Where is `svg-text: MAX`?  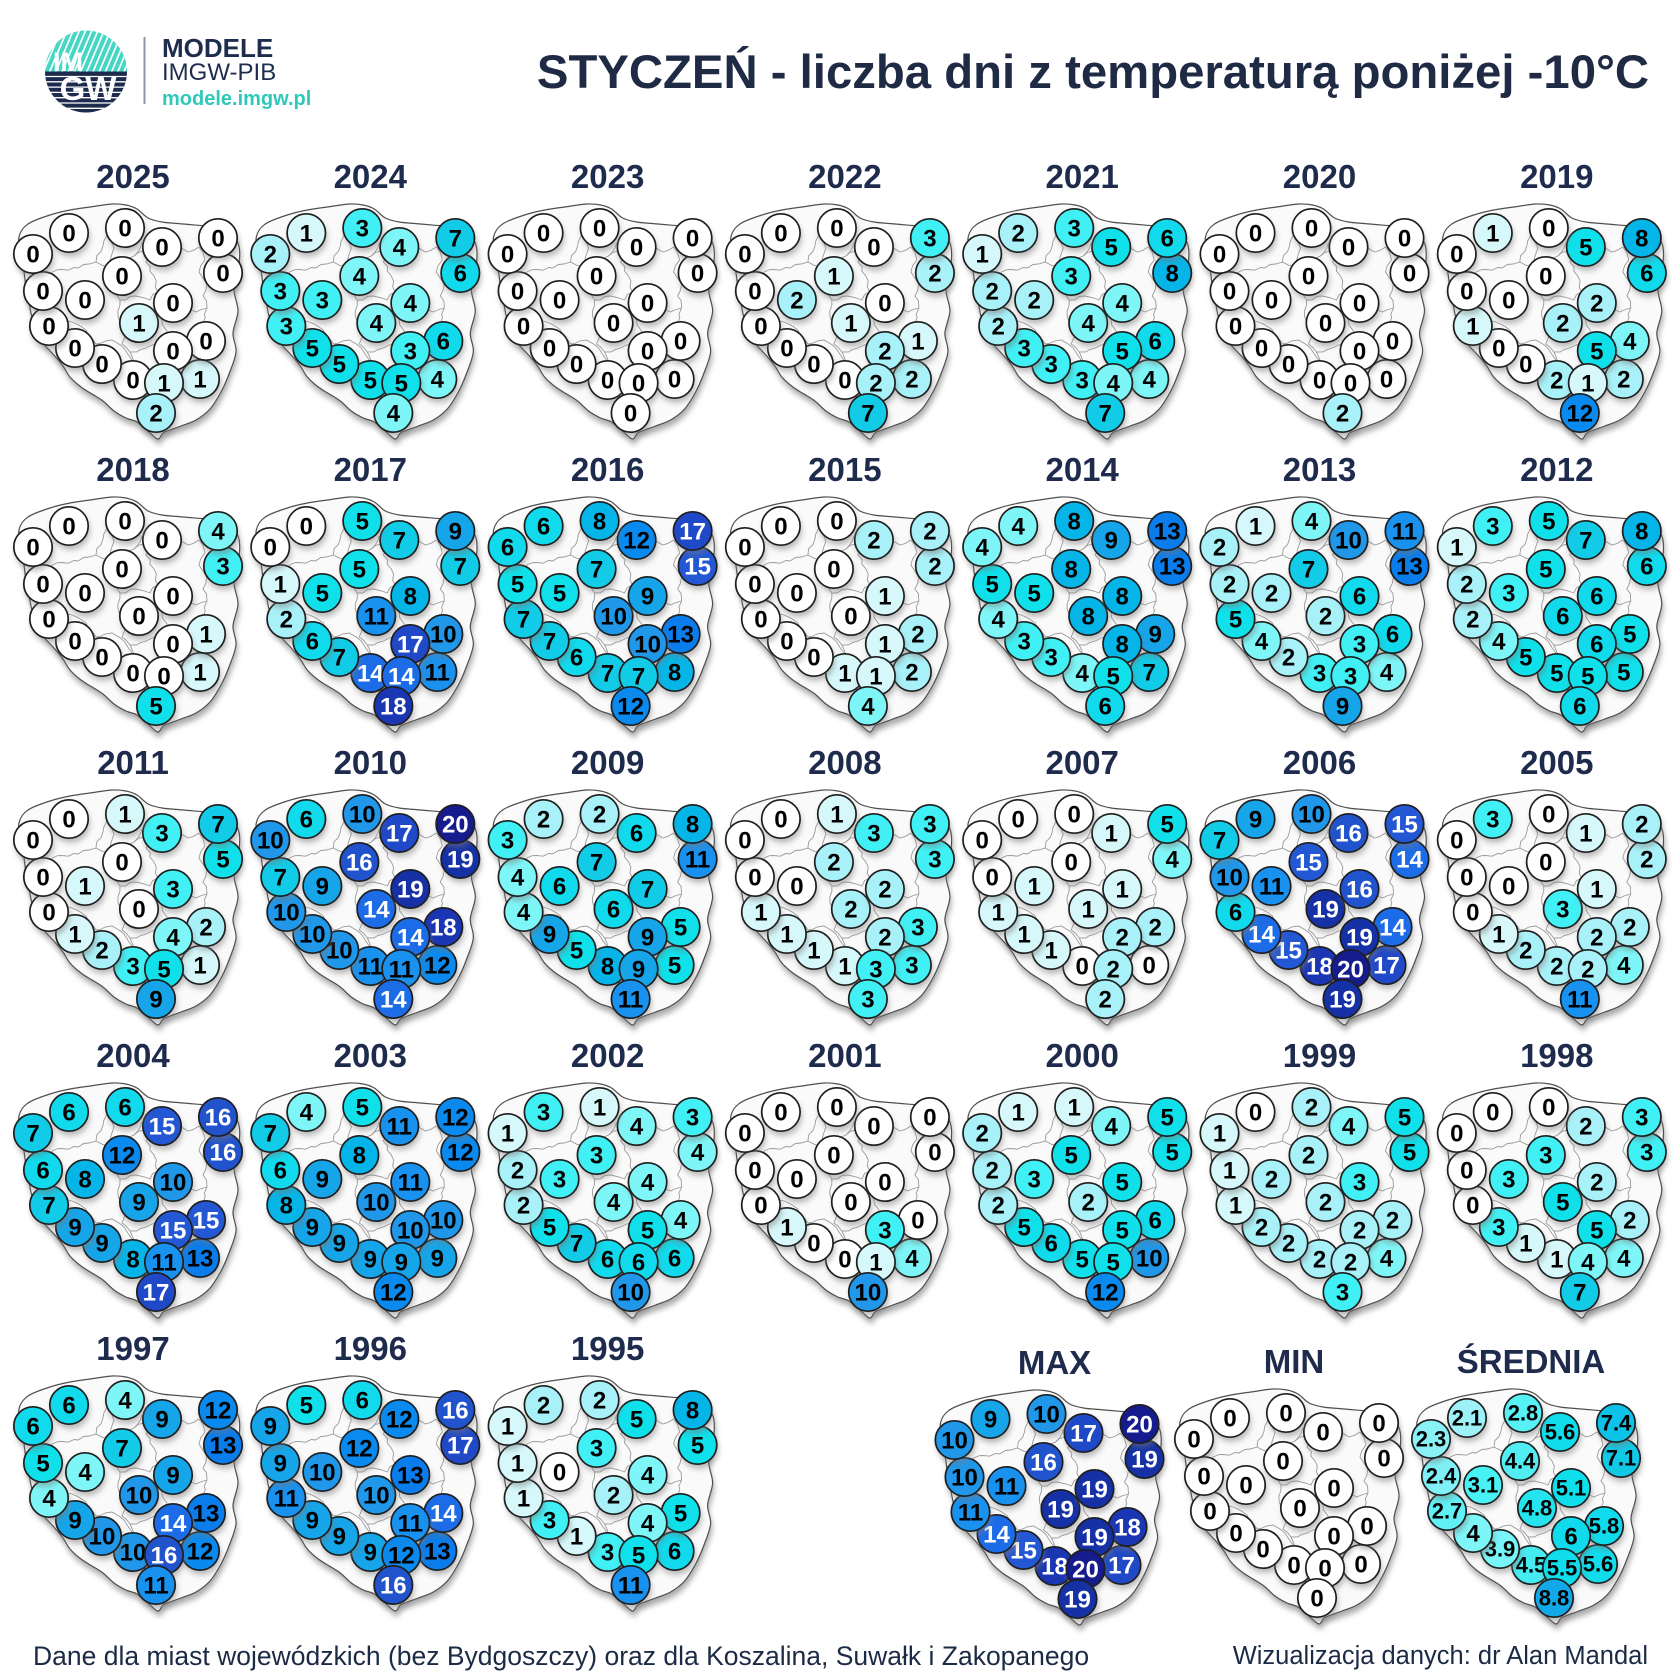 svg-text: MAX is located at coordinates (1054, 1362).